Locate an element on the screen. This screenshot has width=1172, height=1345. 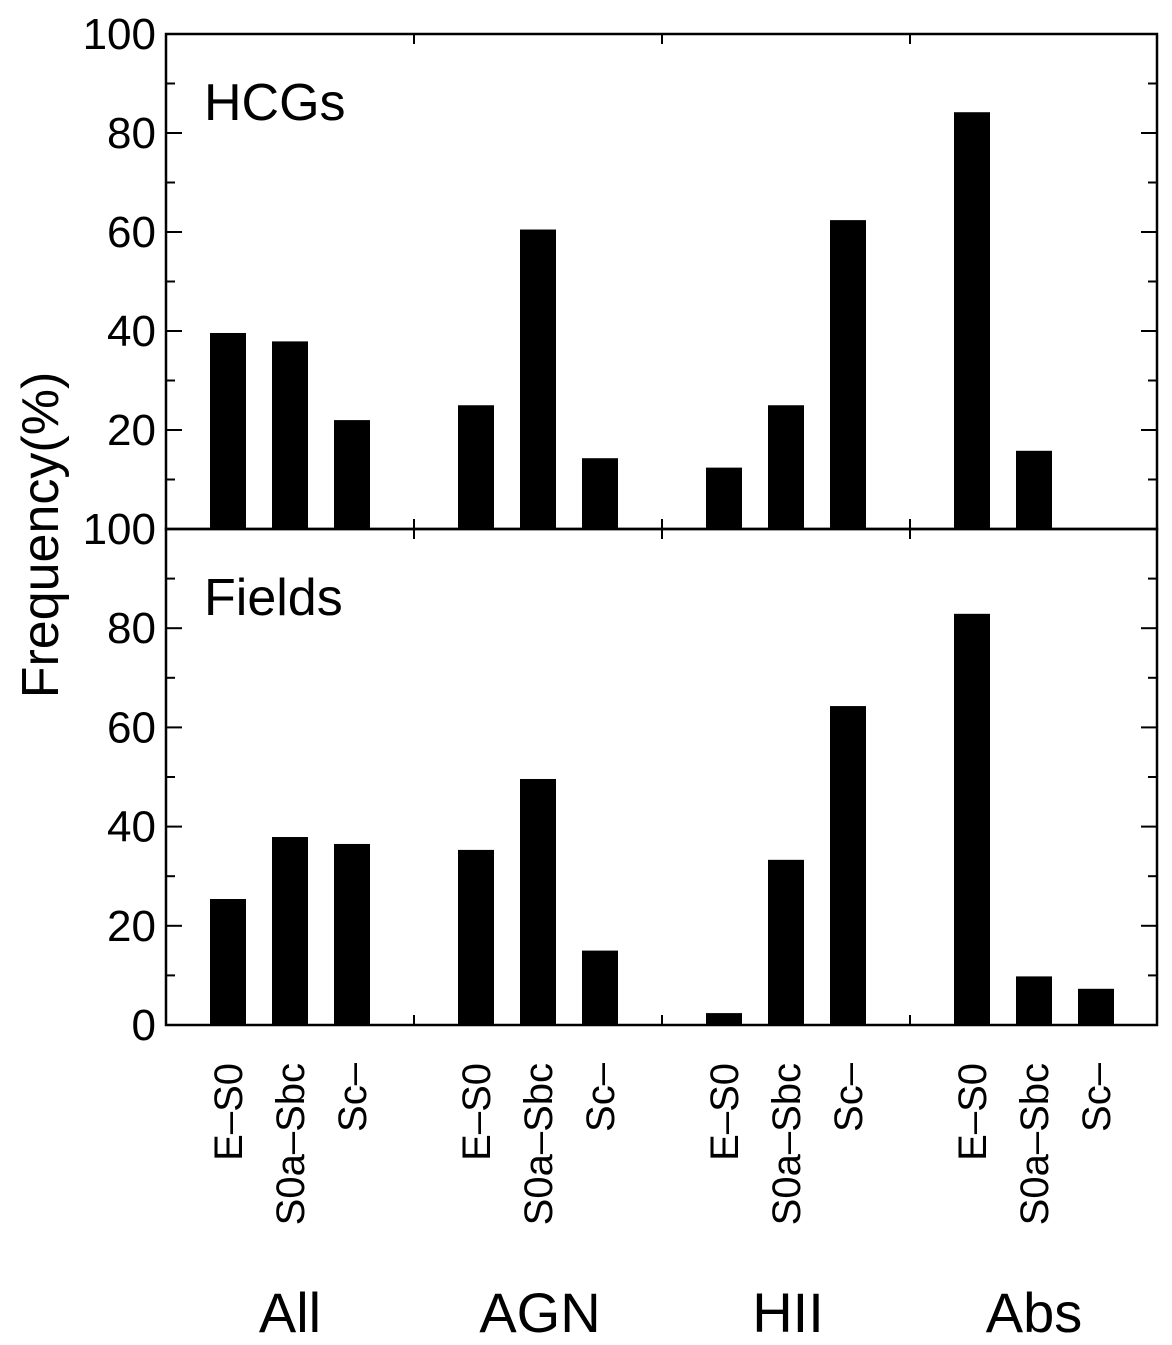
y-axis-title: Frequency(%) is located at coordinates (41, 535).